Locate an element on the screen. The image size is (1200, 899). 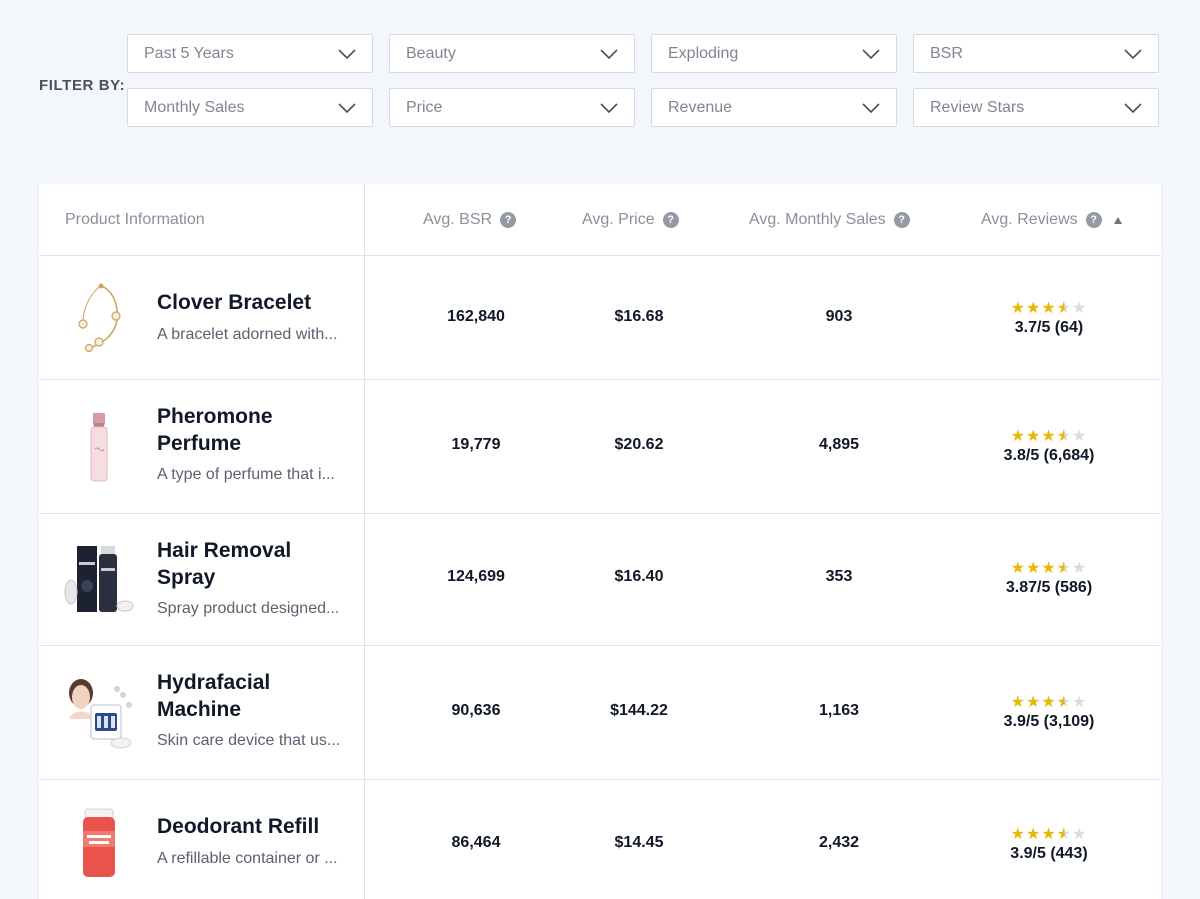
growth-dropdown: Exploding is located at coordinates (774, 53).